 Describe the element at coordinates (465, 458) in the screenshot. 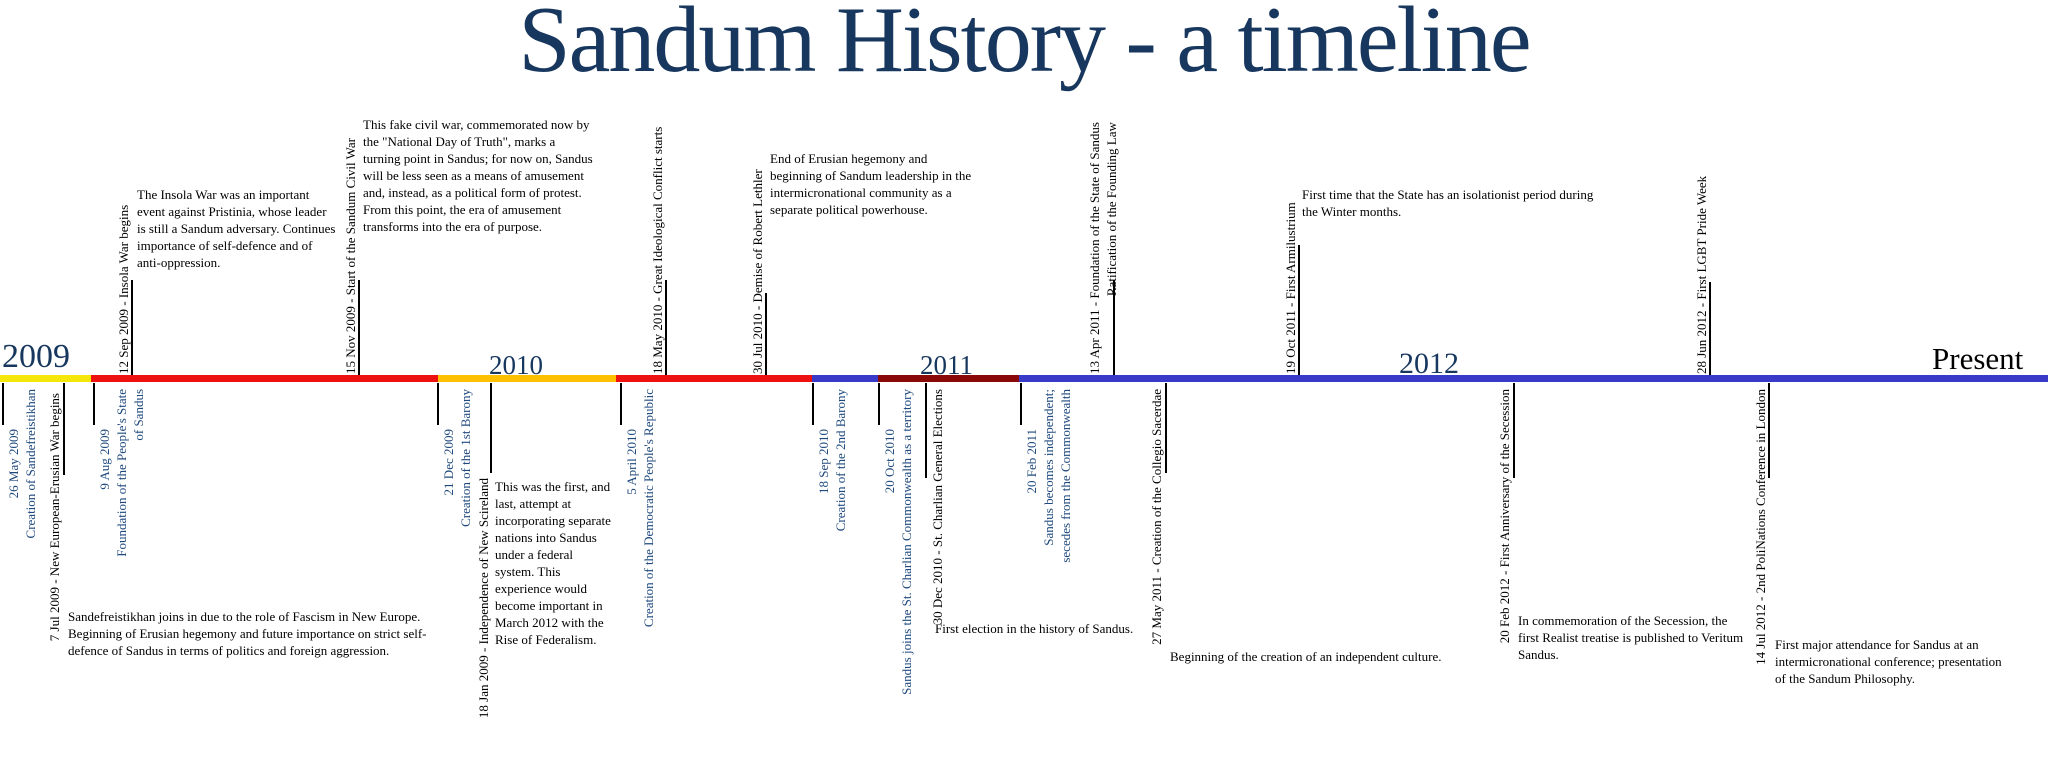

I see `event-label: Creation of the 1st Barony` at that location.